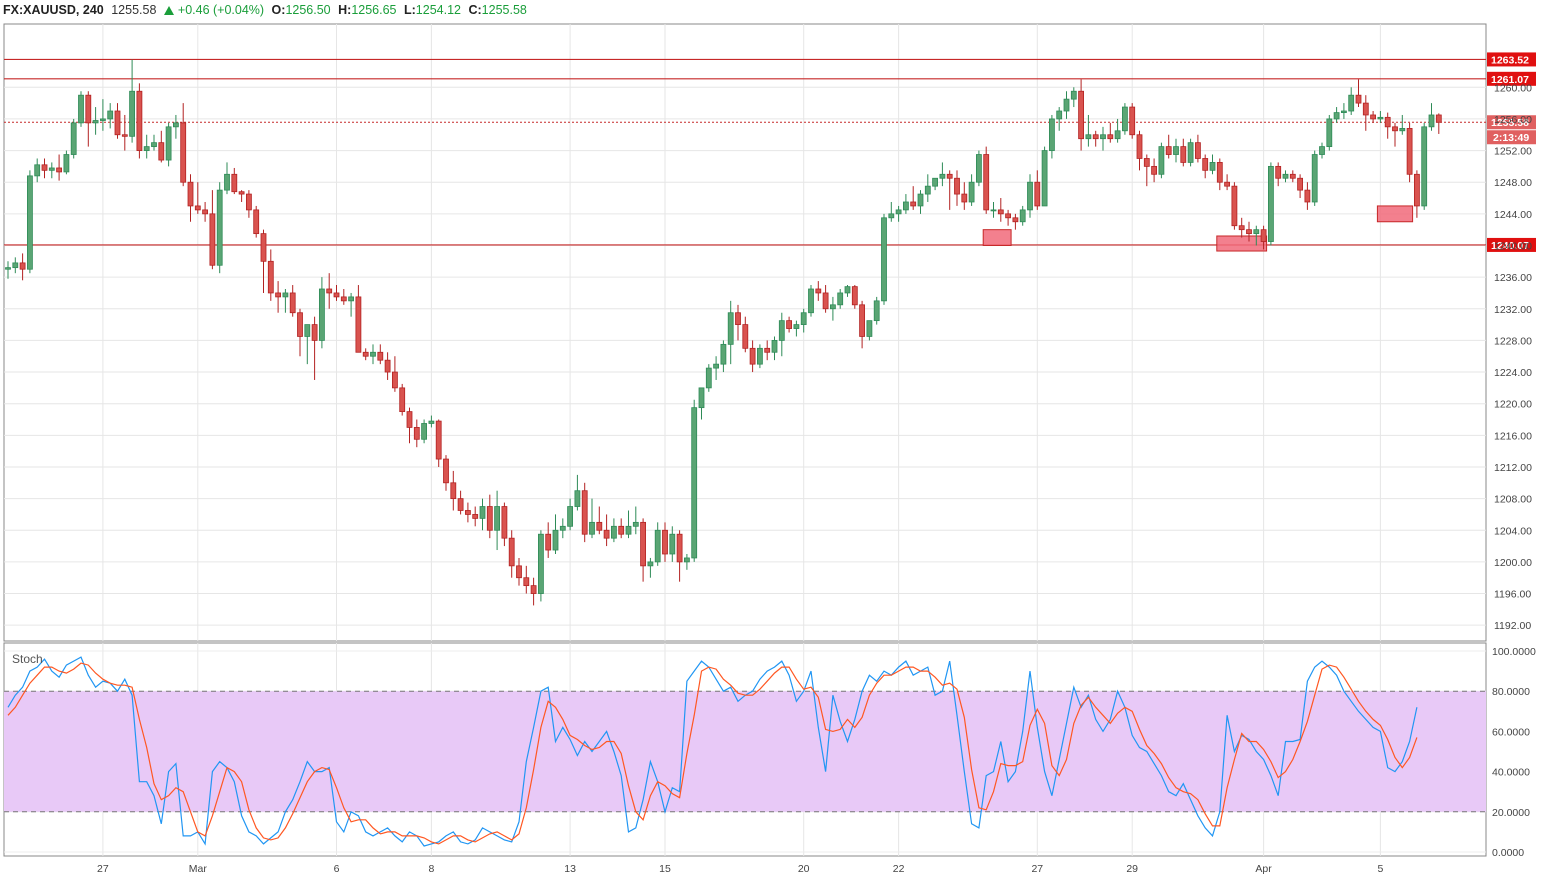 The height and width of the screenshot is (881, 1546). What do you see at coordinates (431, 869) in the screenshot?
I see `time-tick-label: 8` at bounding box center [431, 869].